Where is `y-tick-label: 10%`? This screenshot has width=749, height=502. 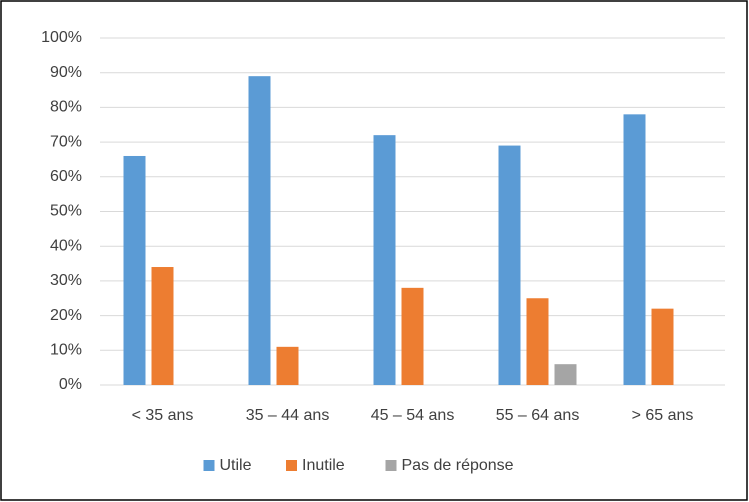 y-tick-label: 10% is located at coordinates (66, 350).